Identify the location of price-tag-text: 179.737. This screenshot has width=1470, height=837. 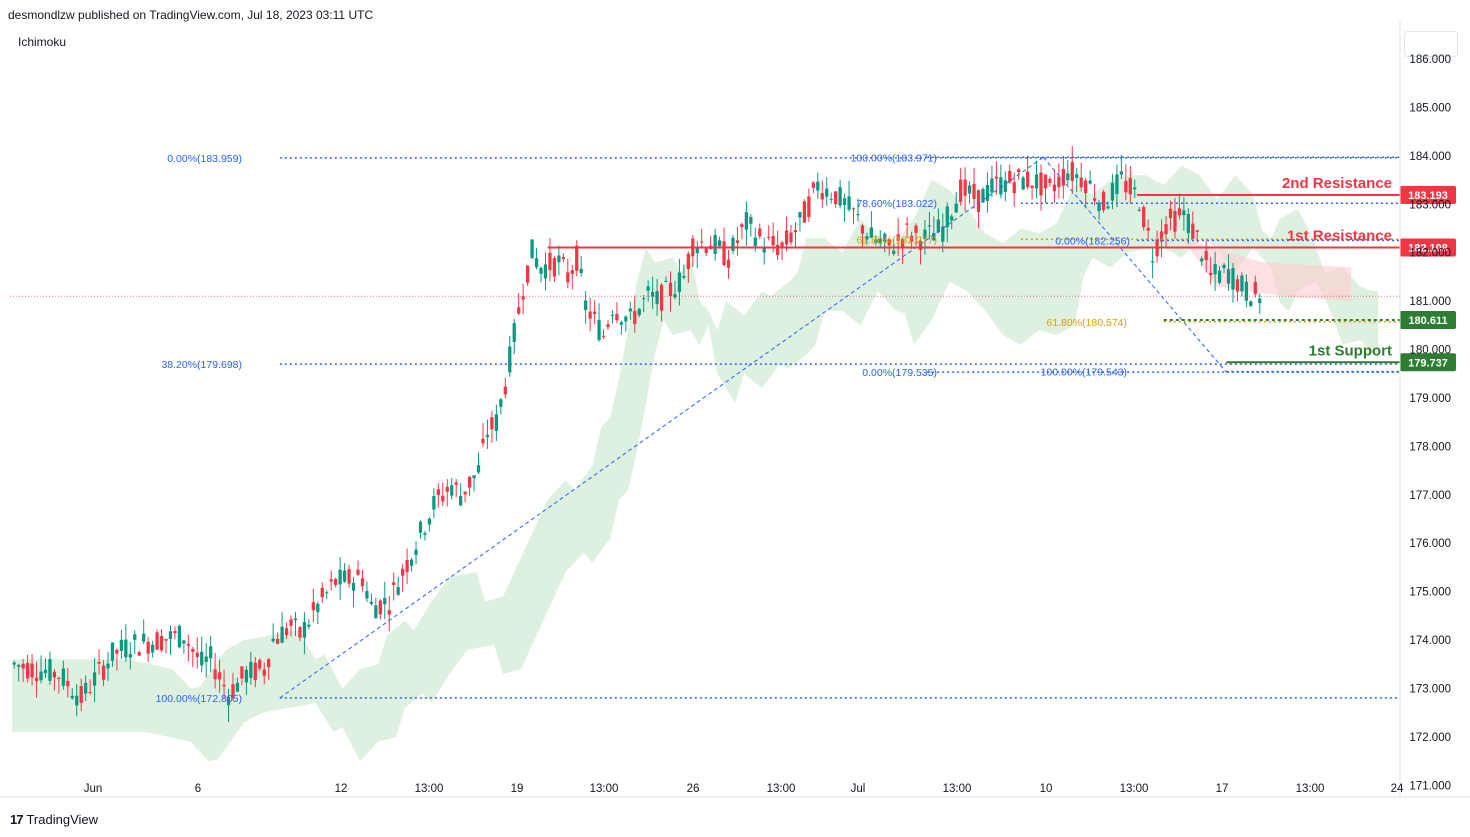
(1428, 363).